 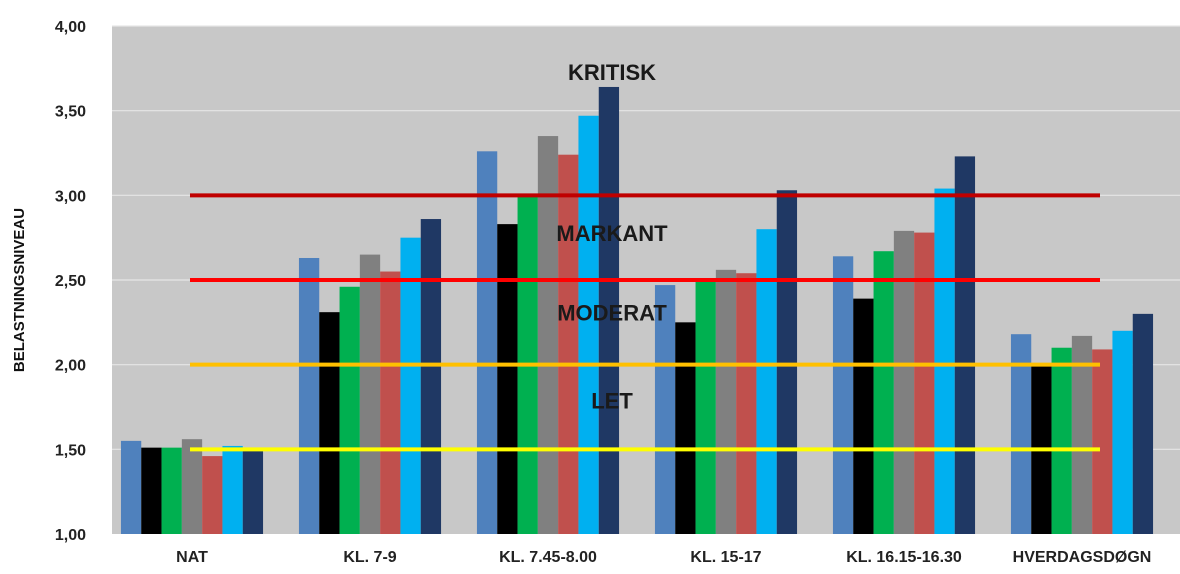 I want to click on y-tick-label: 4,00, so click(x=70, y=27).